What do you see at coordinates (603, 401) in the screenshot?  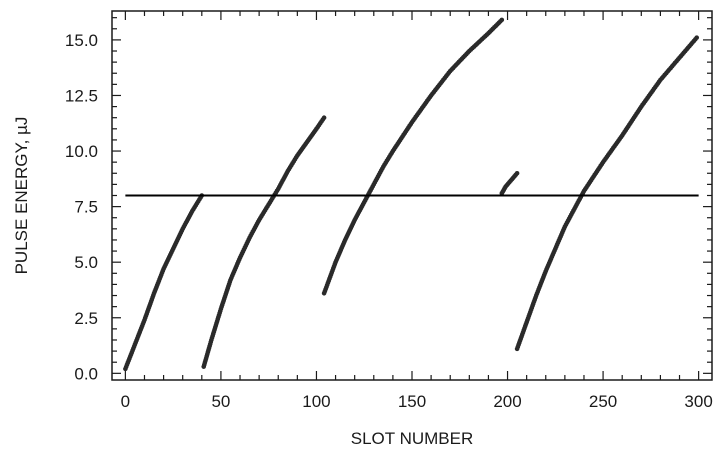 I see `x-tick-label: 250` at bounding box center [603, 401].